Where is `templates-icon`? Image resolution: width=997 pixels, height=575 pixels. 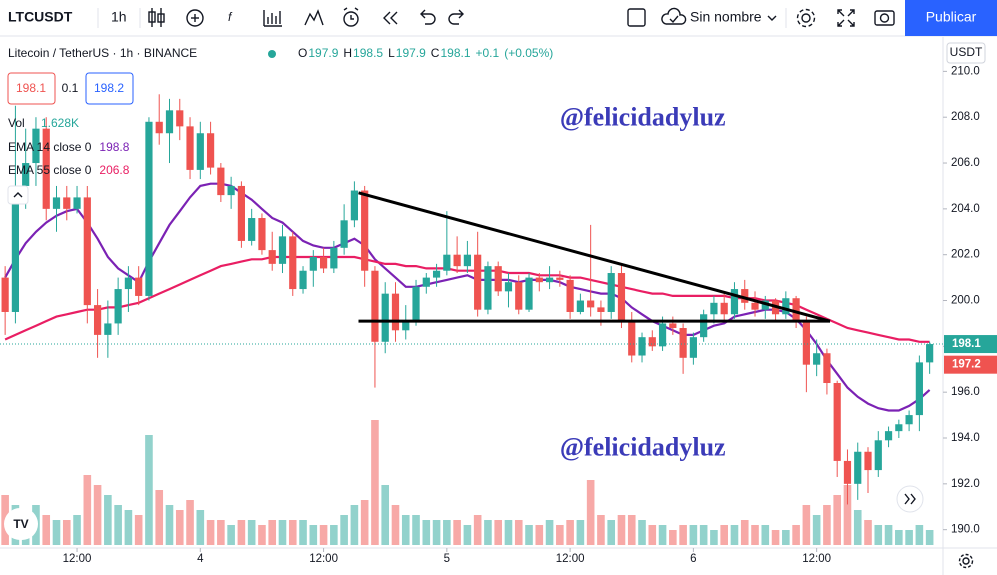
templates-icon is located at coordinates (272, 18).